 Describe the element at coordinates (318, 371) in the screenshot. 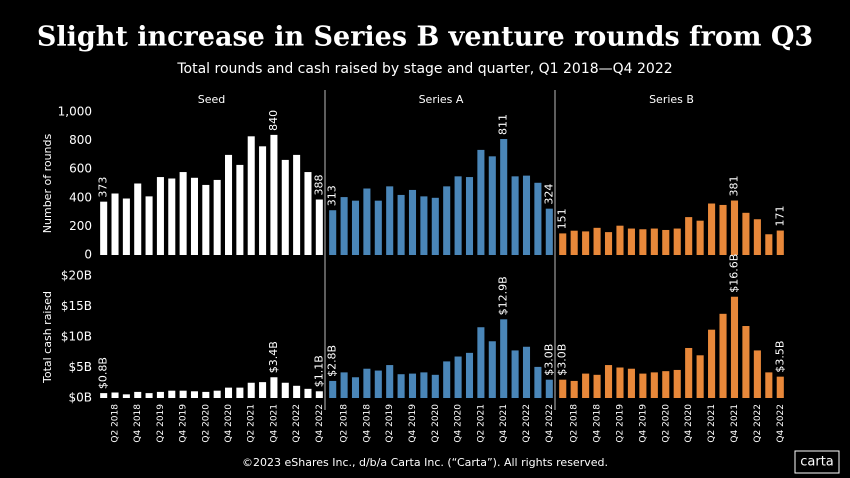

I see `value-label: $1.1B` at that location.